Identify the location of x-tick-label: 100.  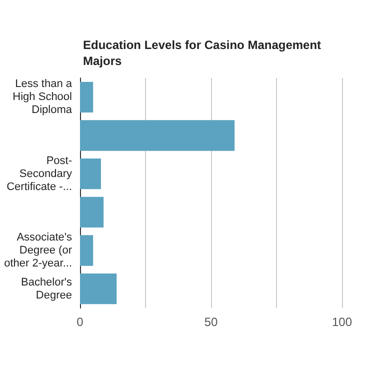
(342, 322).